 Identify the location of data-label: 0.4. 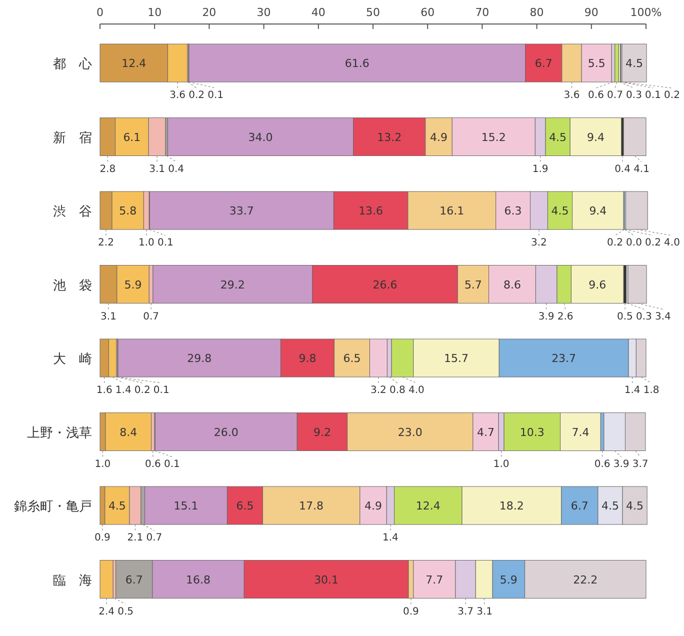
(176, 169).